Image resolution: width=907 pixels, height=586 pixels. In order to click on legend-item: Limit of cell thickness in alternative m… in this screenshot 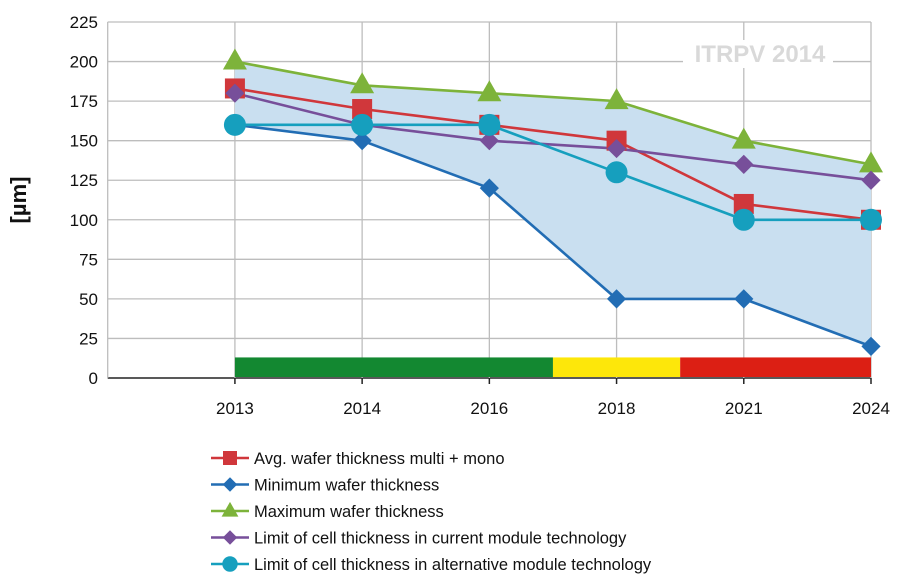, I will do `click(431, 565)`.